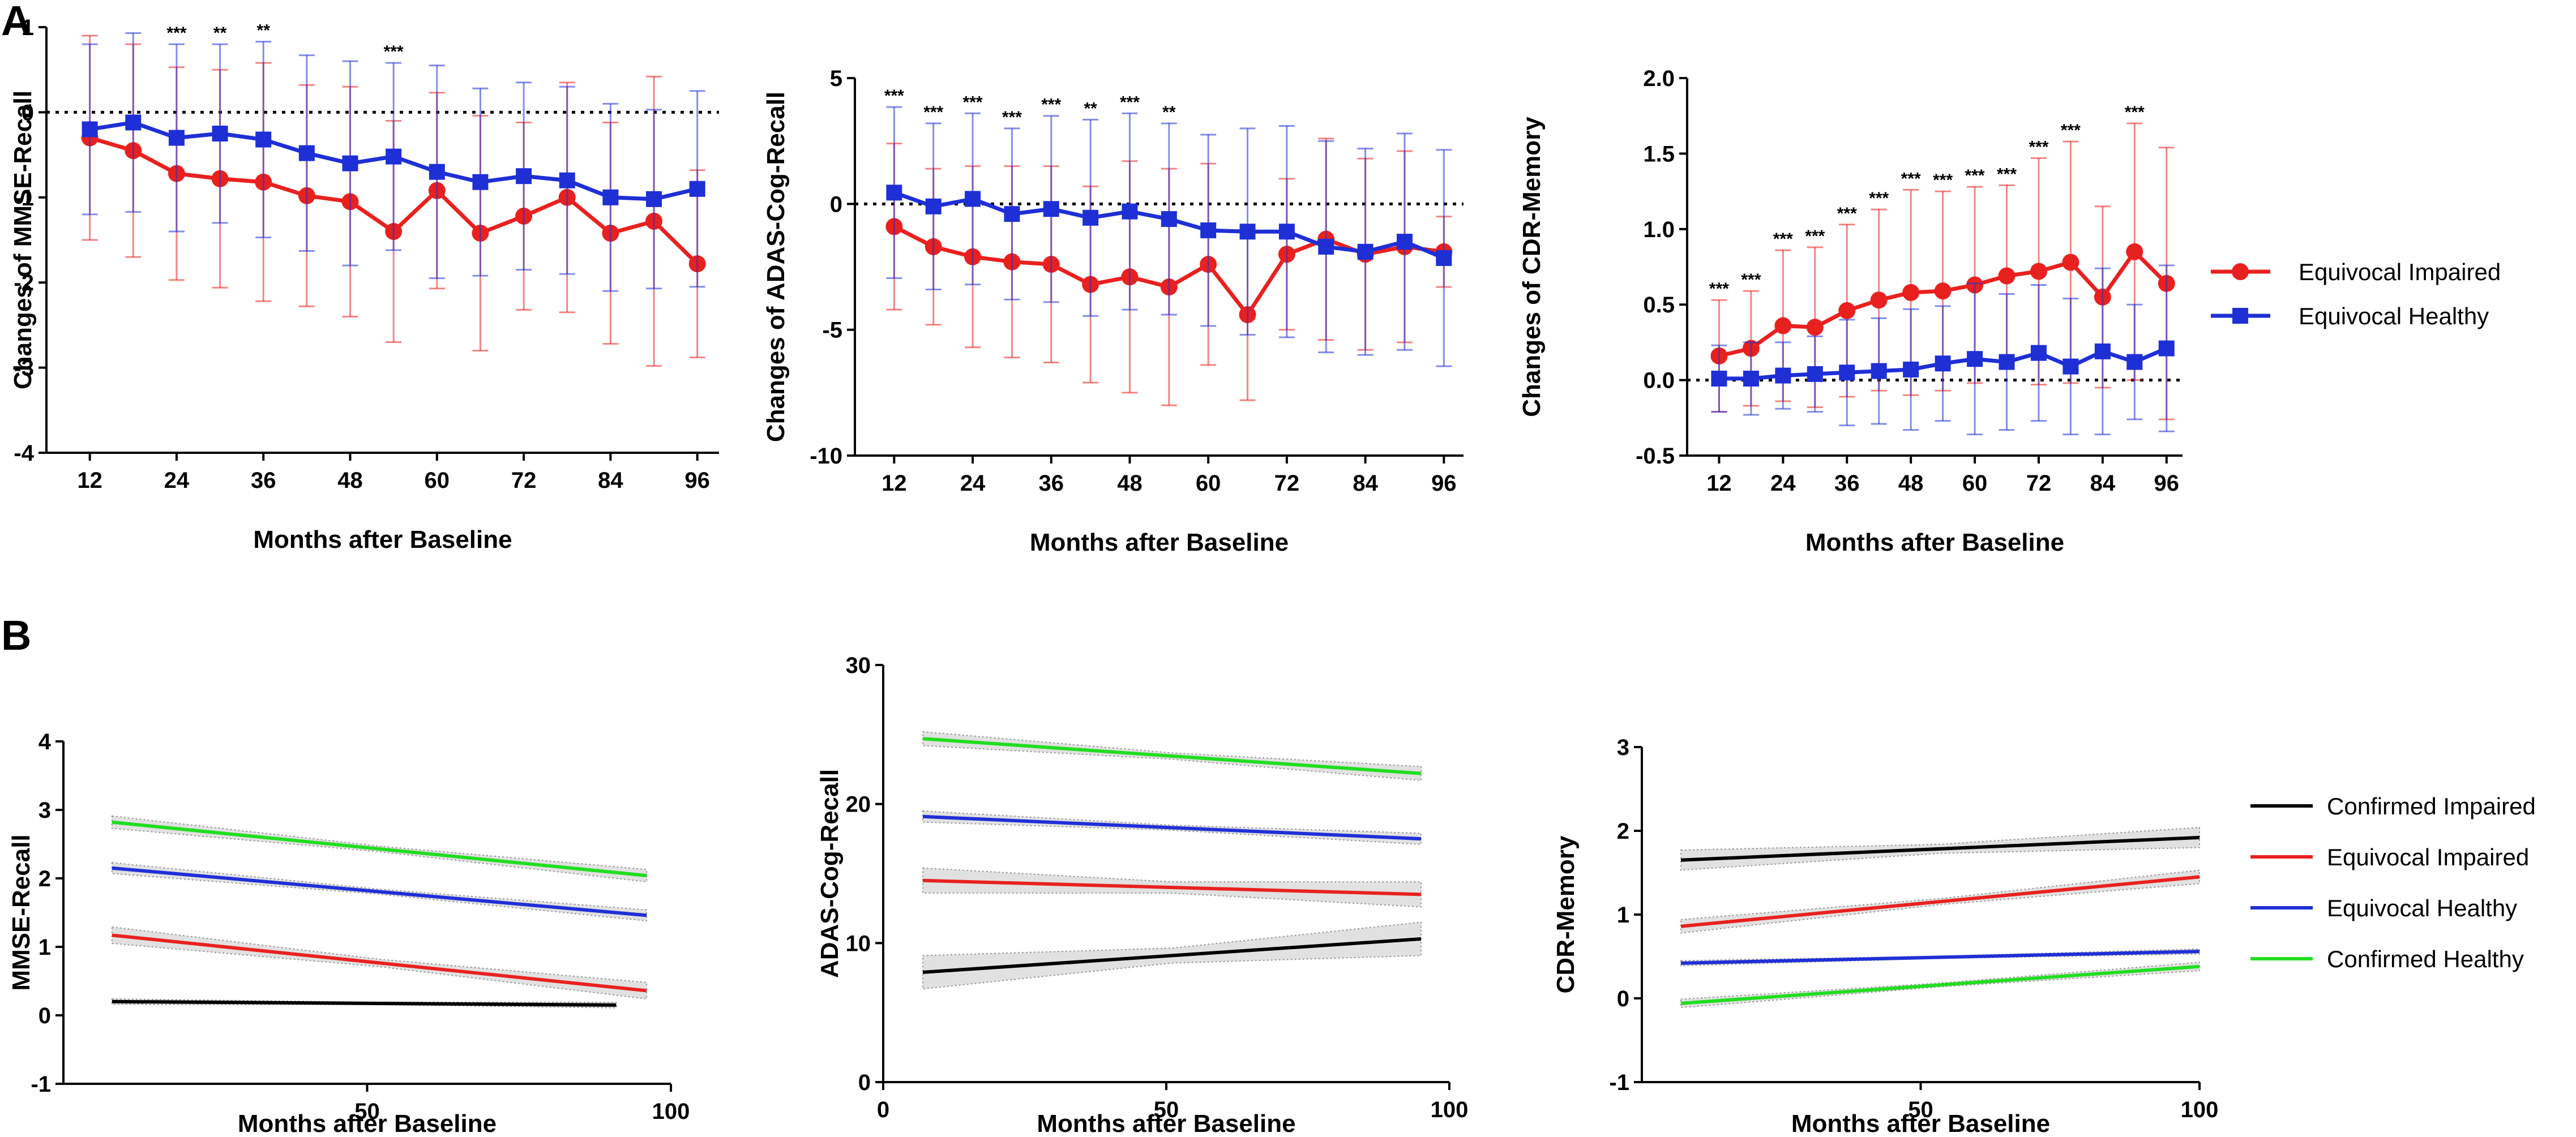 This screenshot has height=1137, width=2576. What do you see at coordinates (1655, 456) in the screenshot?
I see `y-tick-label: -0.5` at bounding box center [1655, 456].